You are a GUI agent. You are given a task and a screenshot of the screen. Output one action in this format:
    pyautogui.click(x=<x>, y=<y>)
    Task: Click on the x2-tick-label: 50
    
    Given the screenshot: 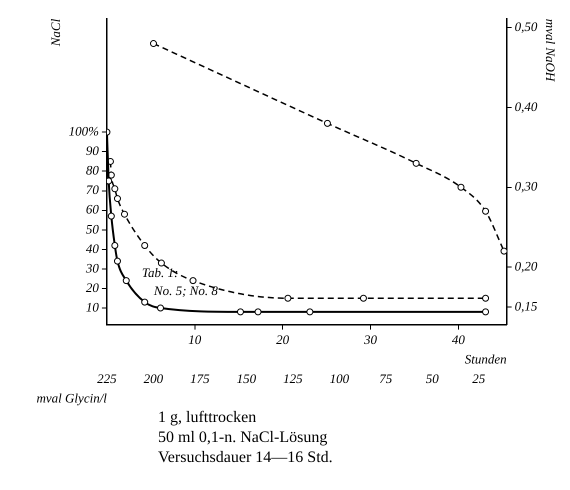 What is the action you would take?
    pyautogui.click(x=433, y=378)
    